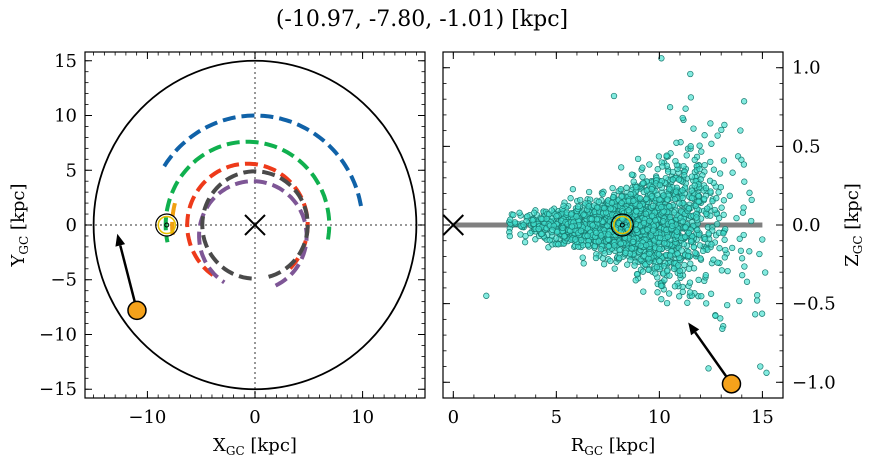  Describe the element at coordinates (362, 417) in the screenshot. I see `x-tick-label: 10` at that location.